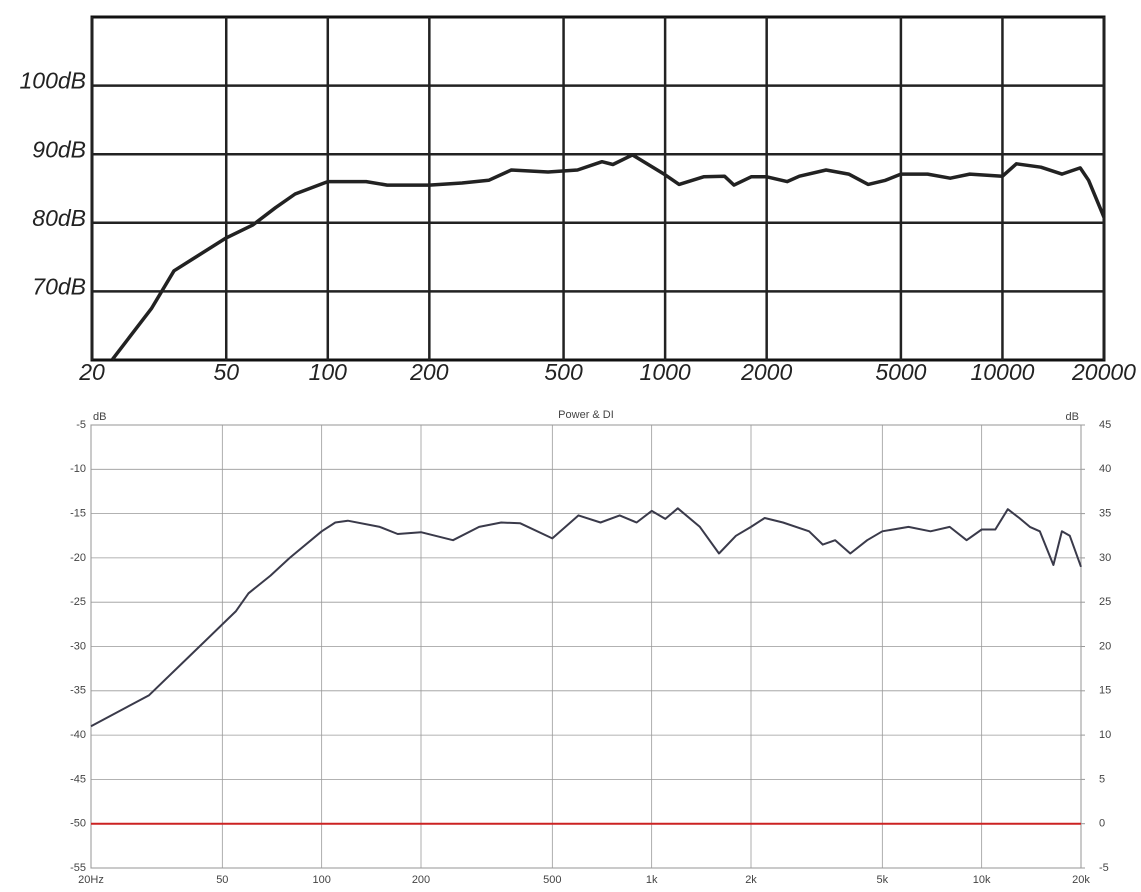 This screenshot has width=1141, height=892. I want to click on x-tick-label: 20Hz, so click(91, 880).